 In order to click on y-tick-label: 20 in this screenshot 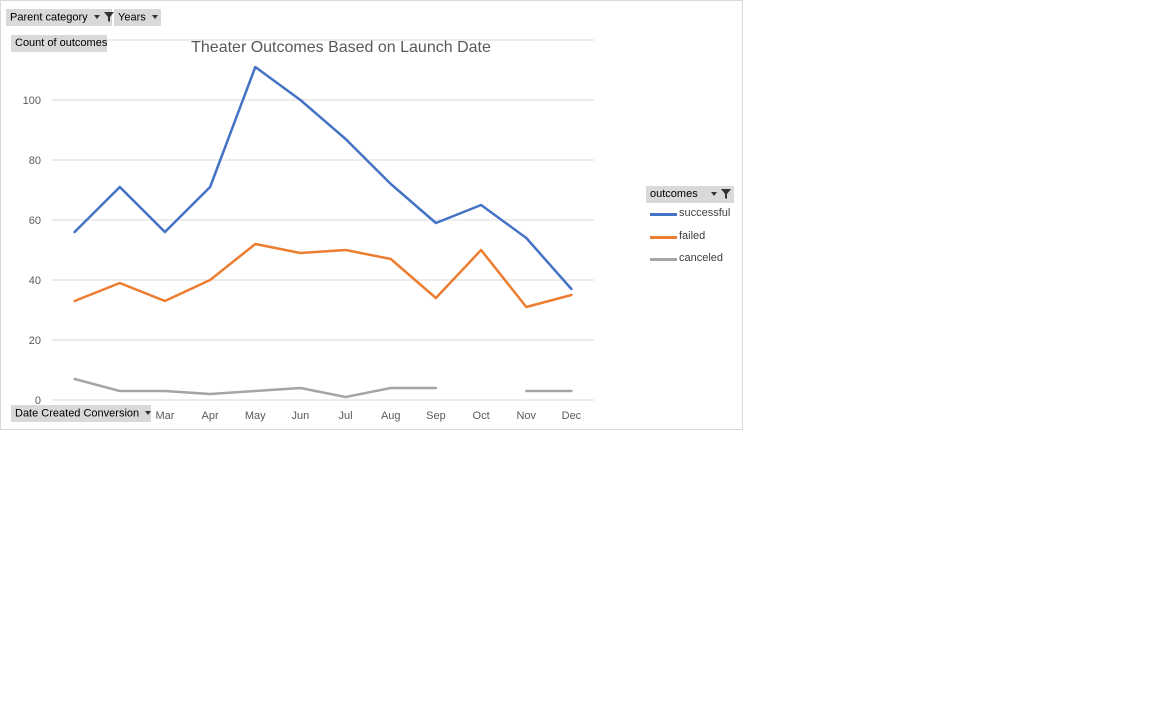, I will do `click(35, 341)`.